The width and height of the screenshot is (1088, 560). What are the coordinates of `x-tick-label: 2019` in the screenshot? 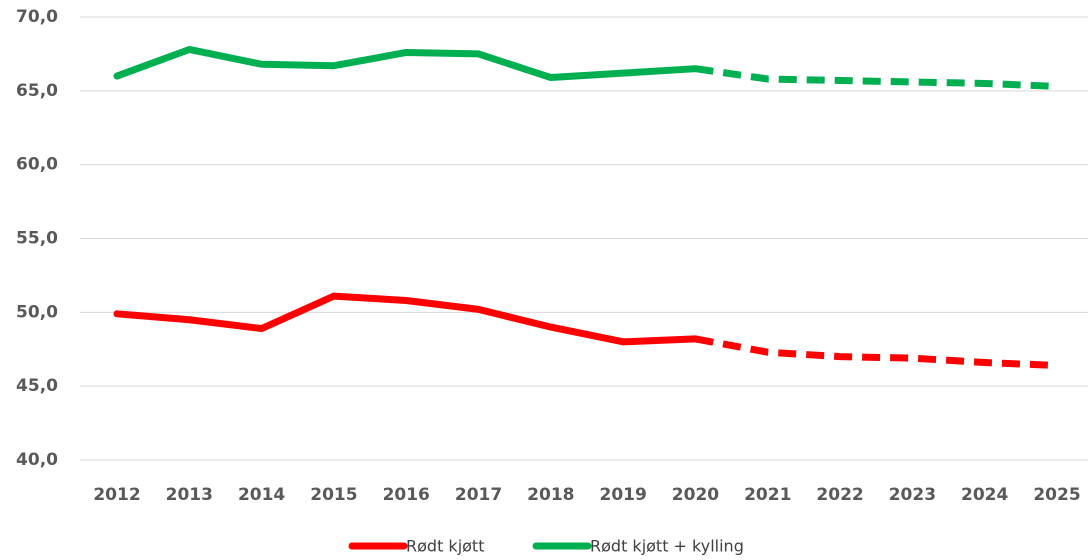 It's located at (622, 495).